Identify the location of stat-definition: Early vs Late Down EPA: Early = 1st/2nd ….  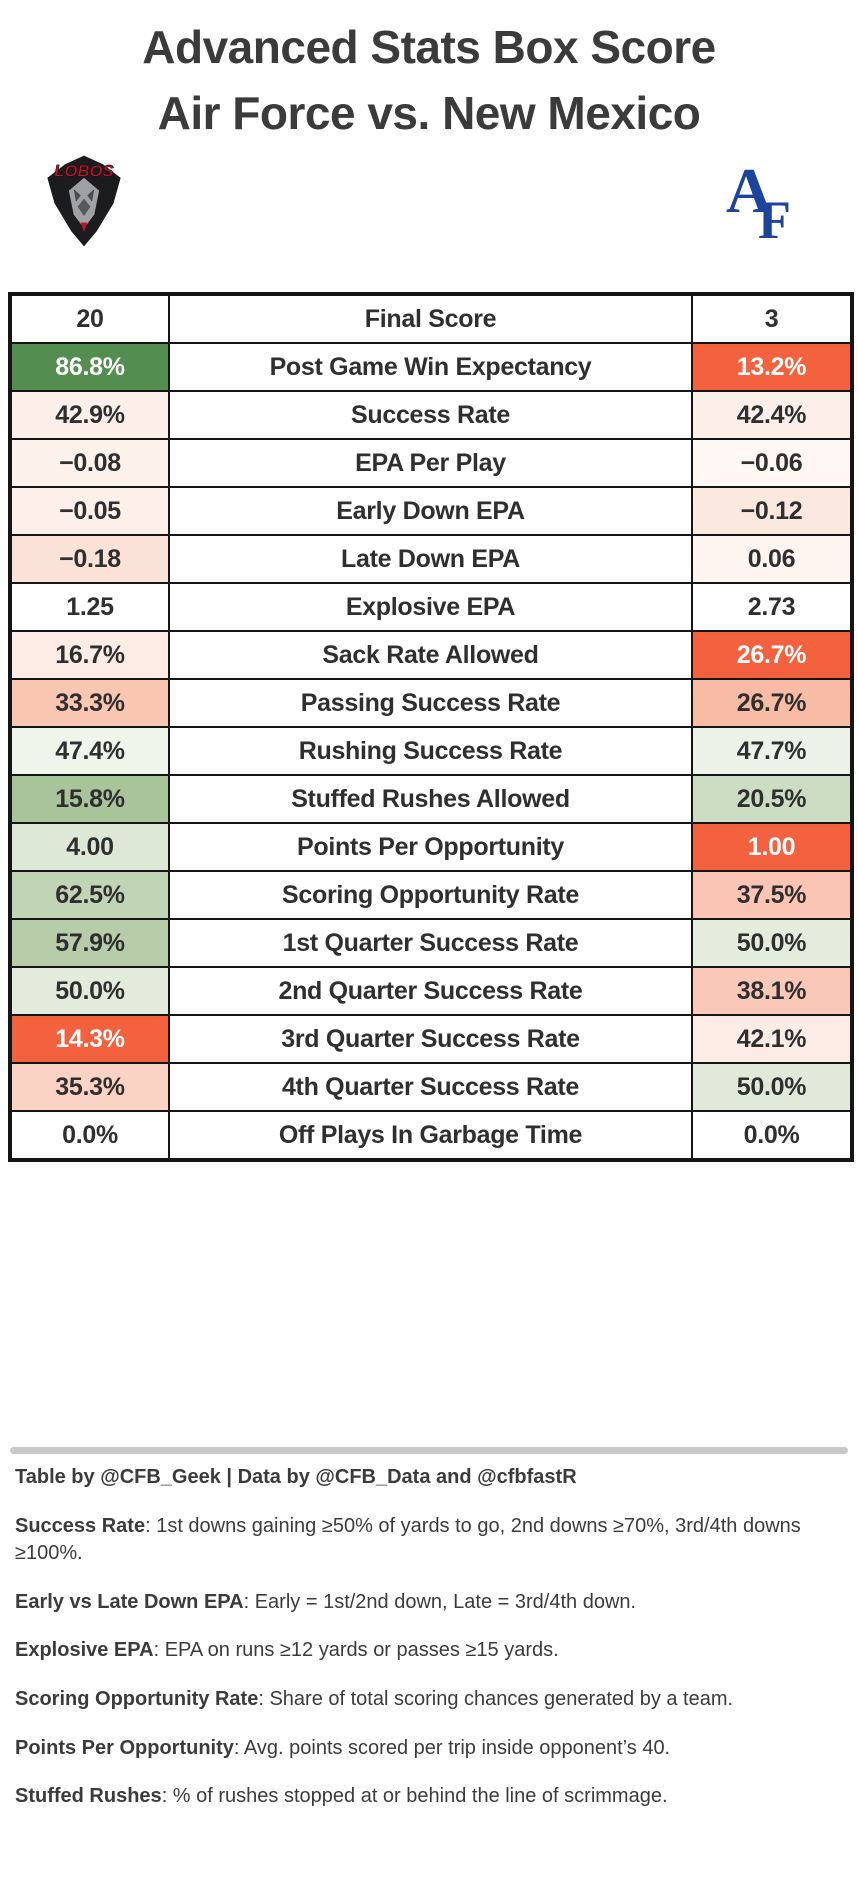
(326, 1601).